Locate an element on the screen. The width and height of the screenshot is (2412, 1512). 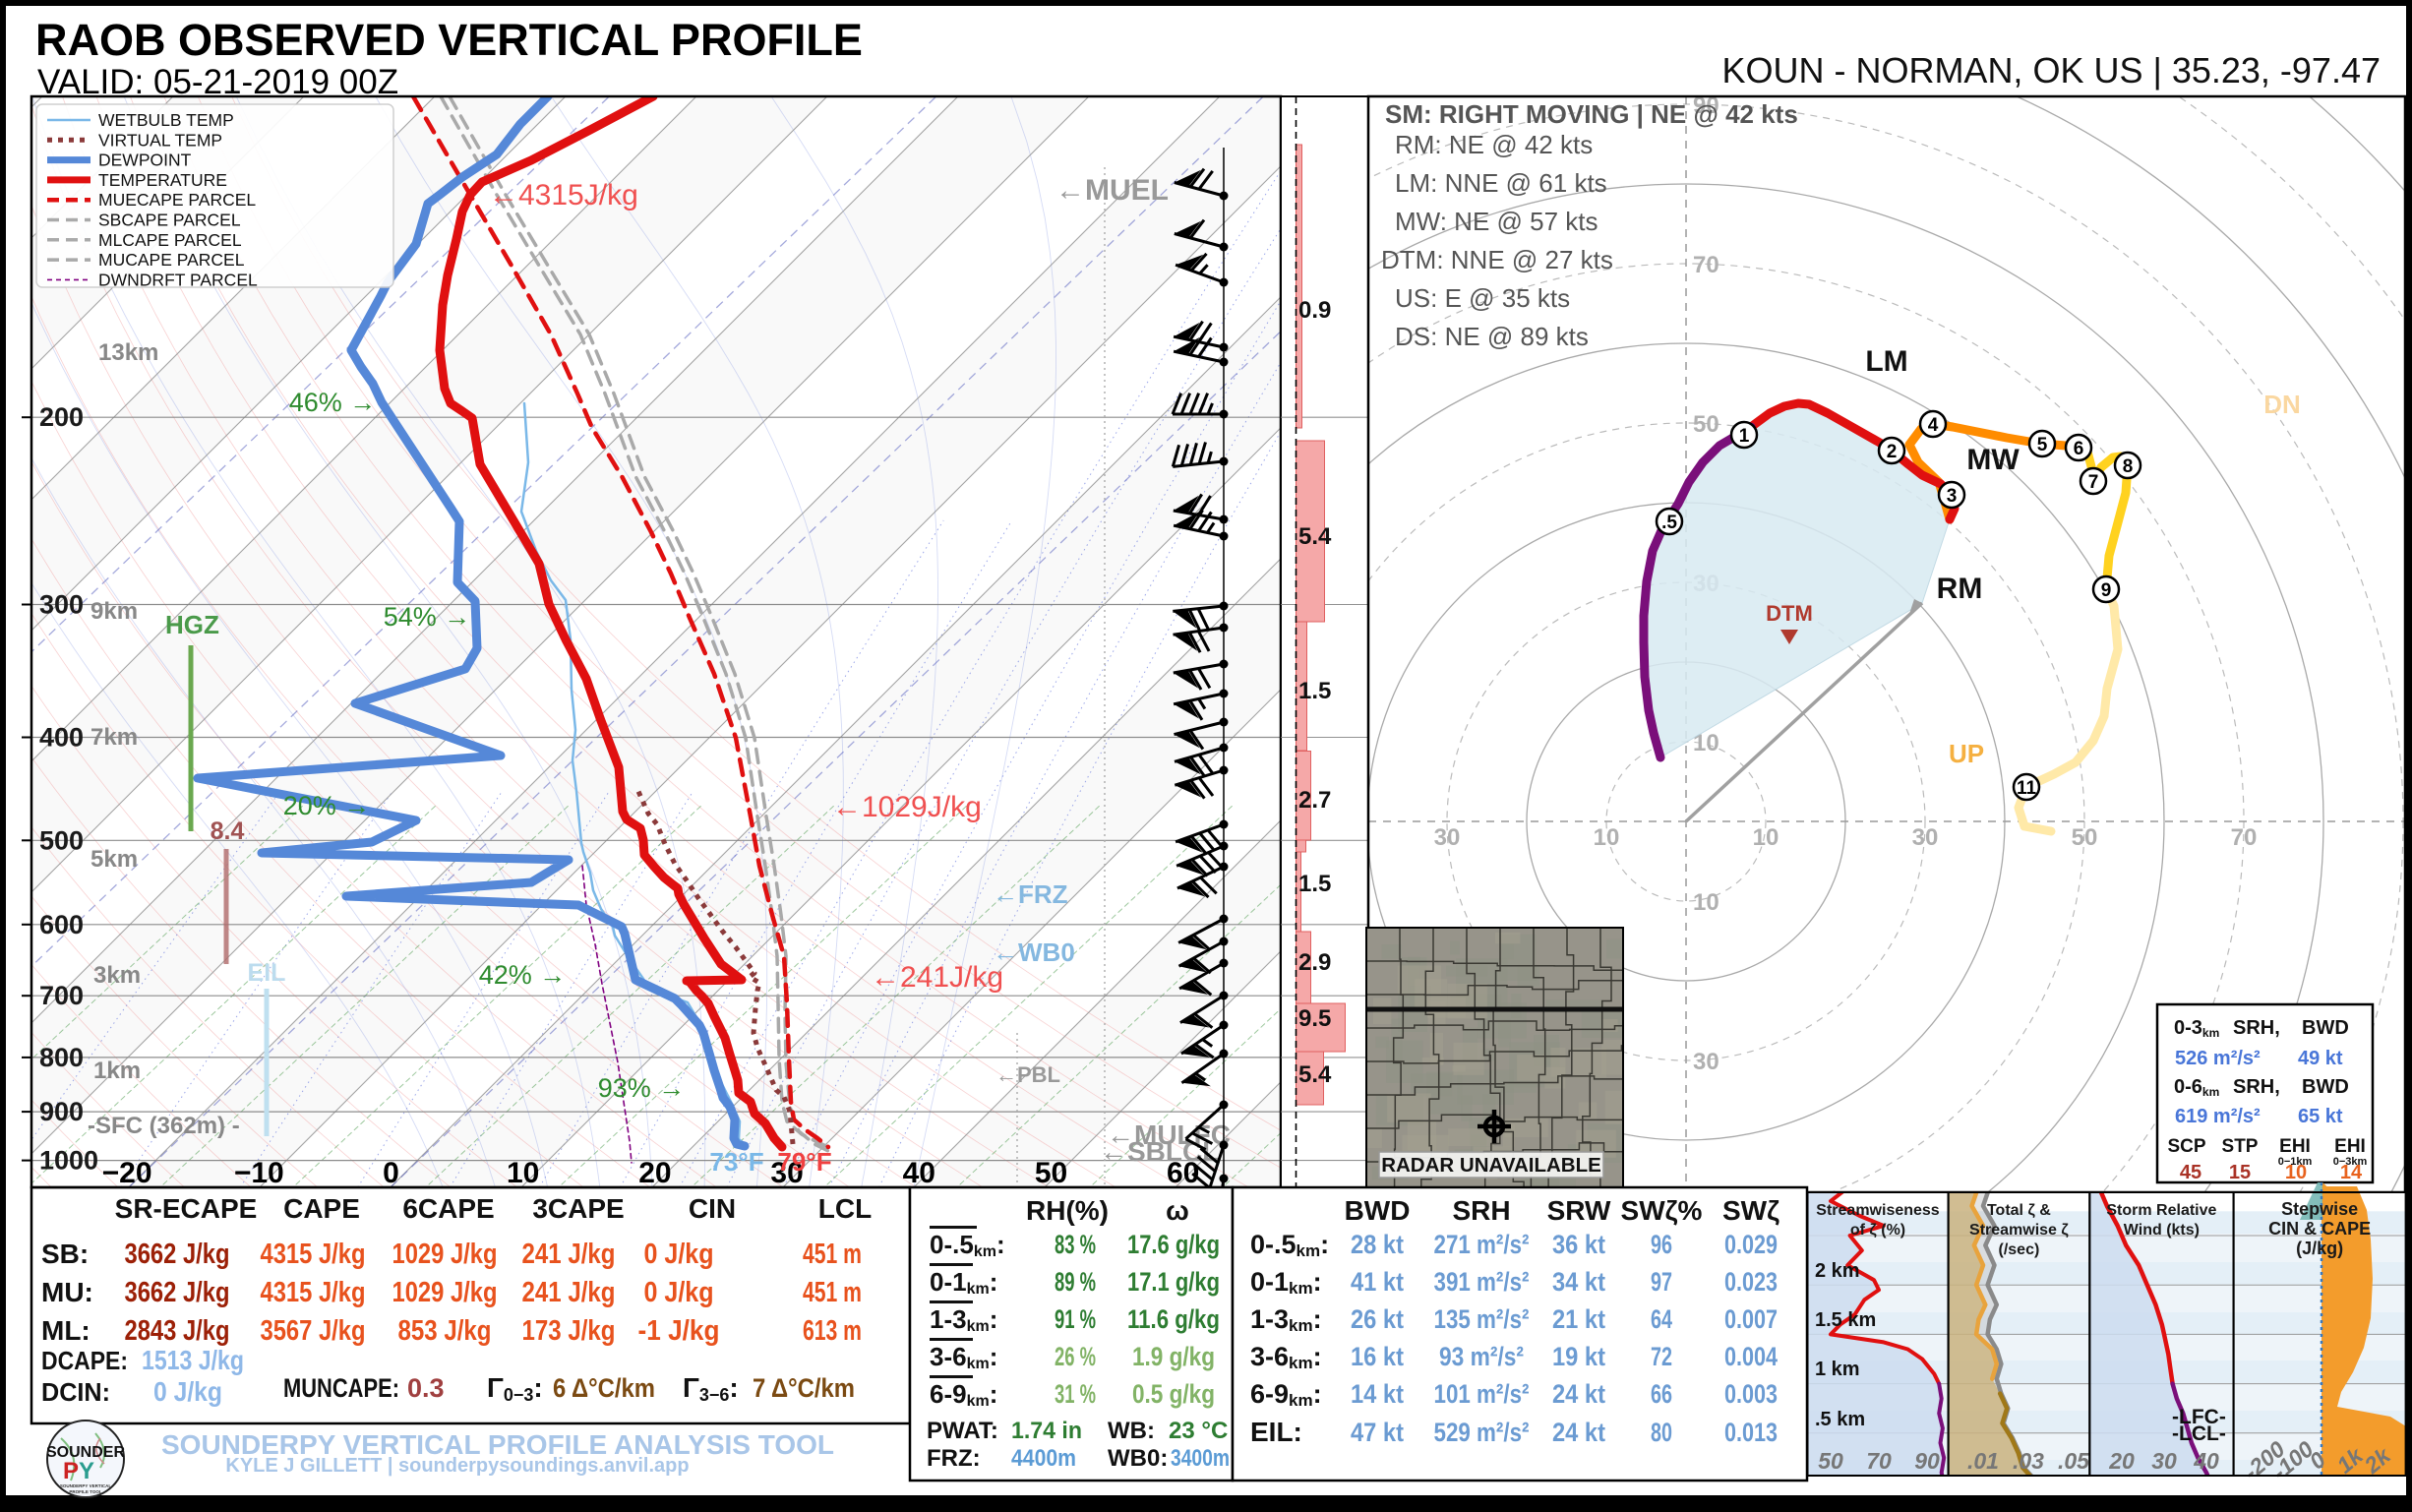
svg-text: ω is located at coordinates (1177, 1210).